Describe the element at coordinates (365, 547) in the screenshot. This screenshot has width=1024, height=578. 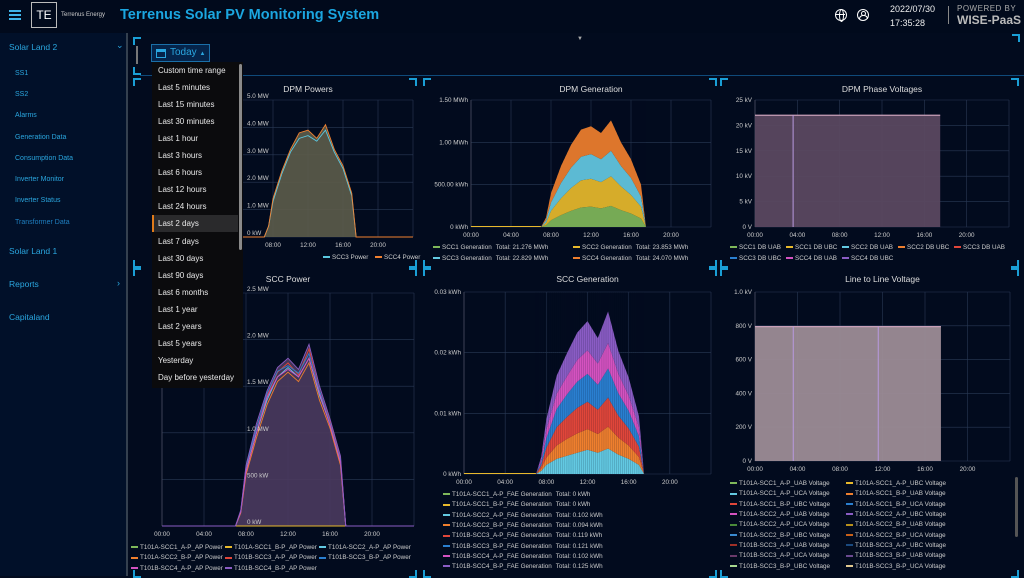
I see `legend-item: T101A-SCC2_A-P_AP Power` at that location.